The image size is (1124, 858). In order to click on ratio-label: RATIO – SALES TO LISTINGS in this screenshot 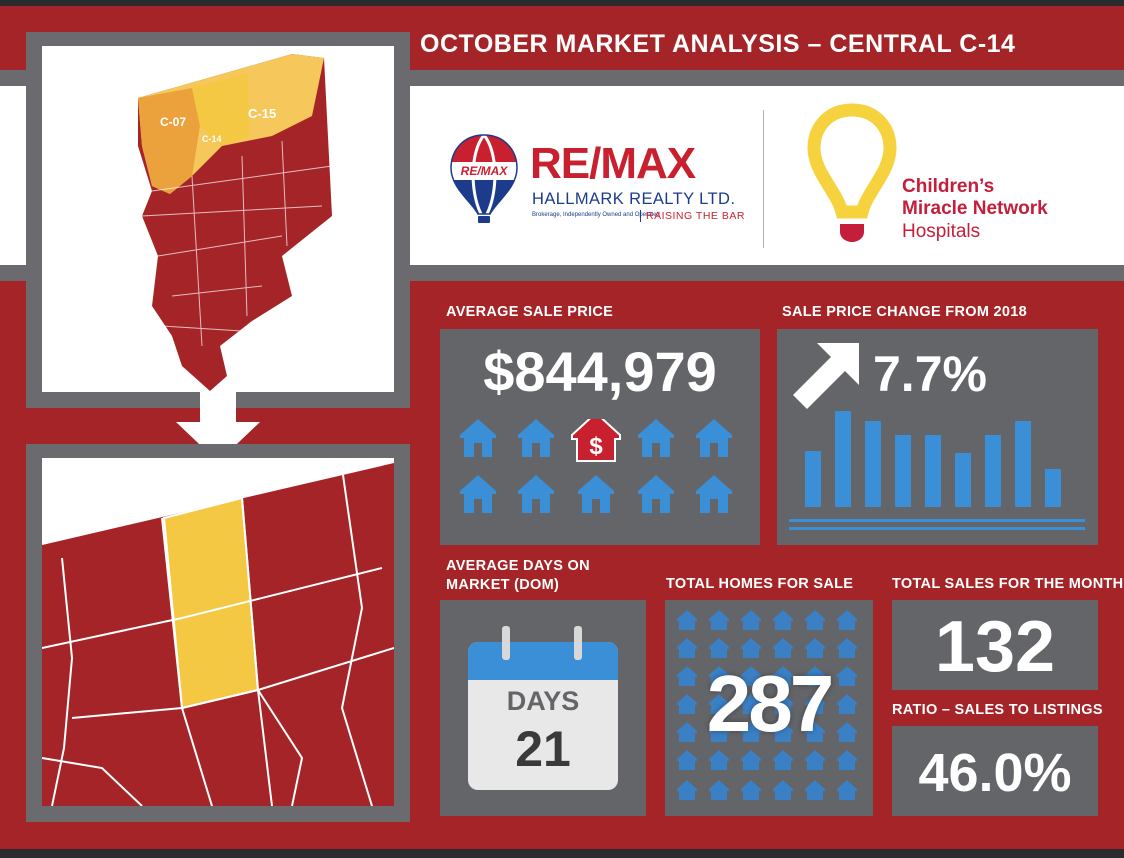, I will do `click(997, 710)`.